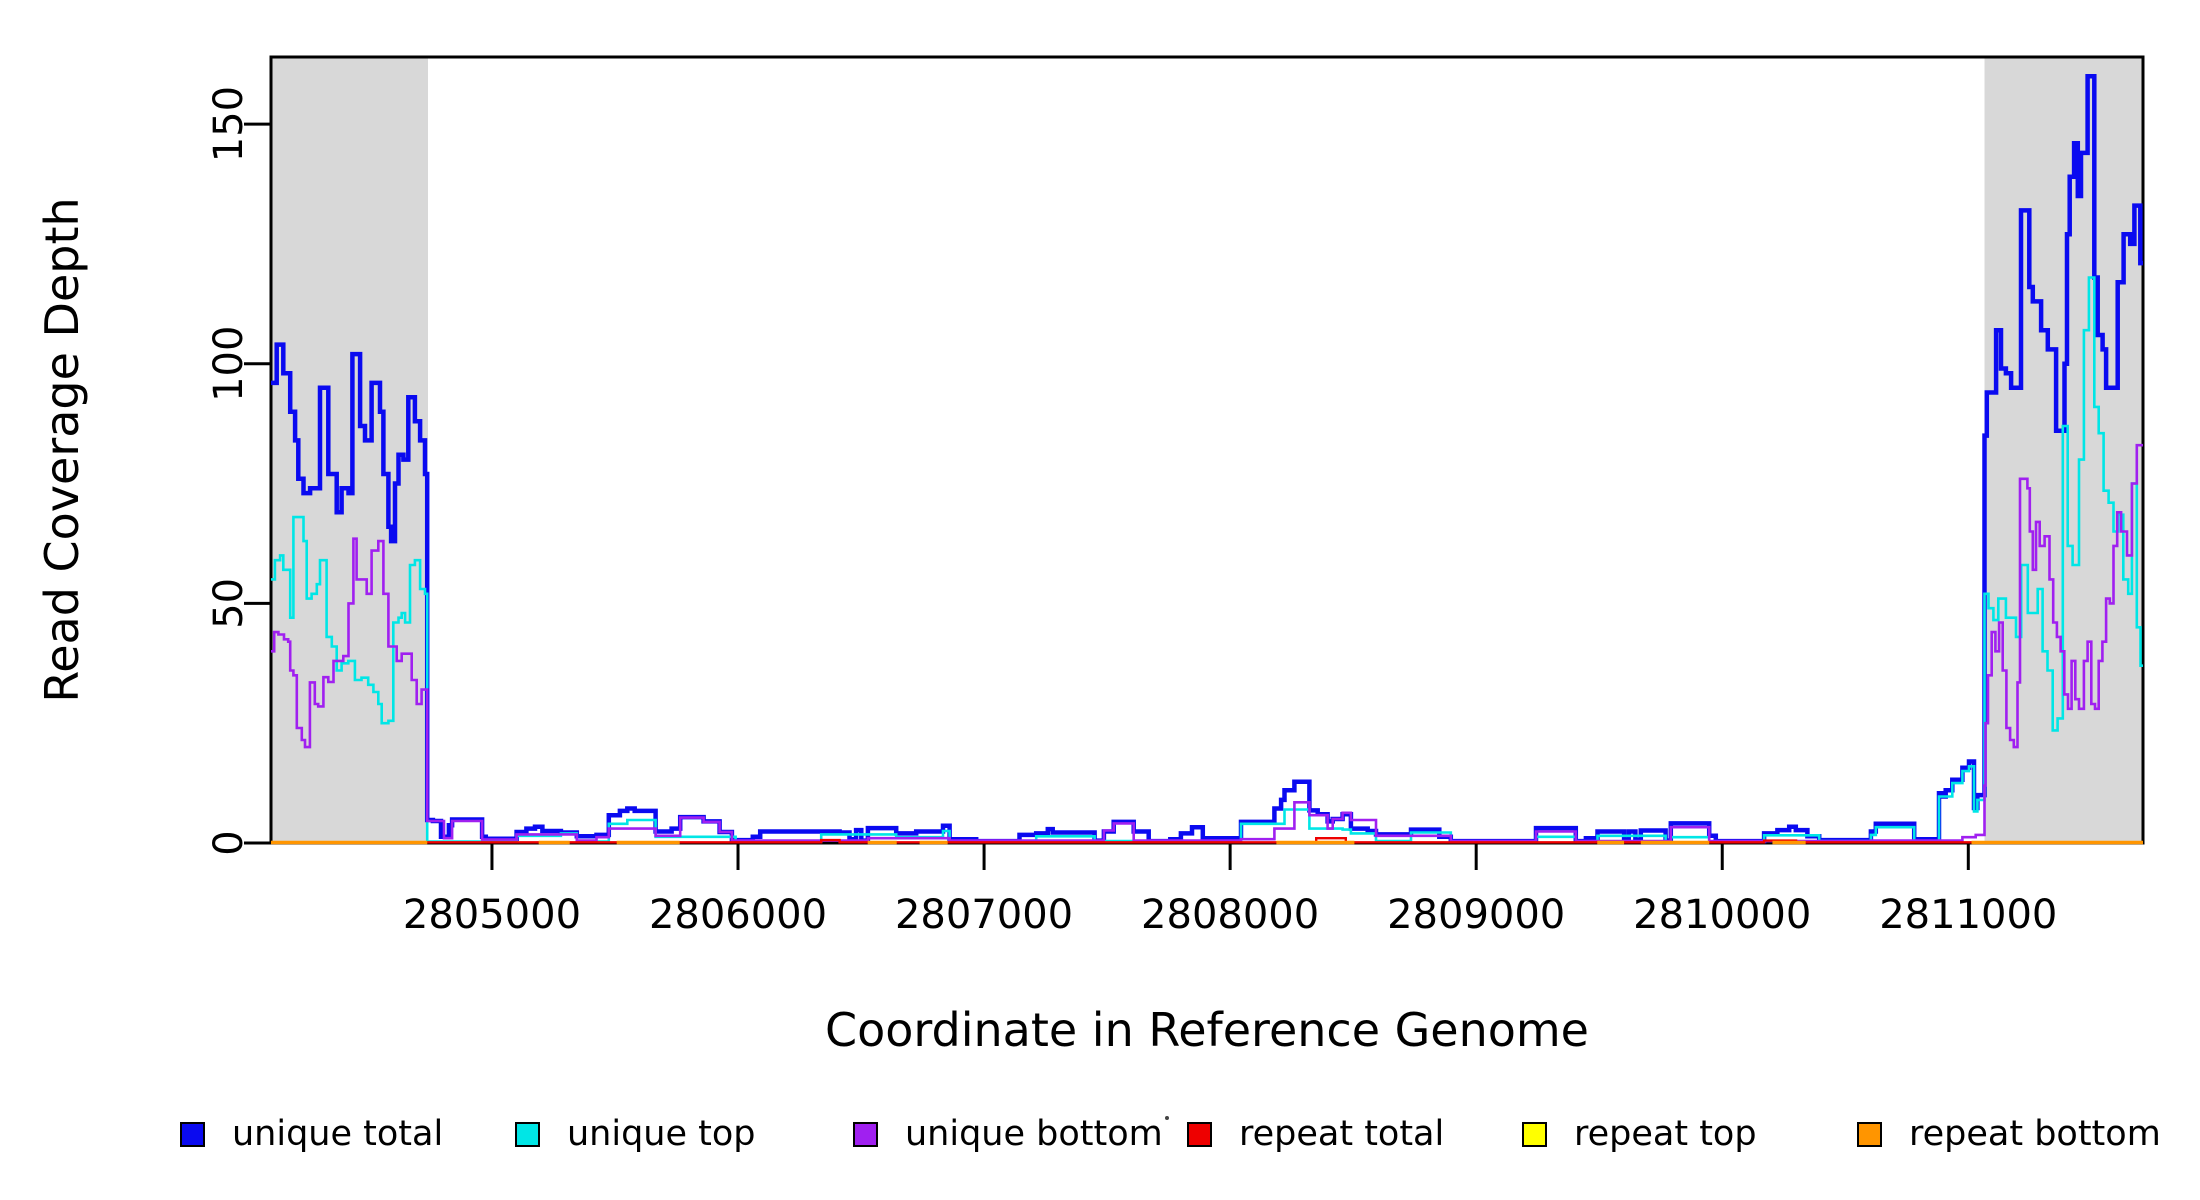 This screenshot has height=1200, width=2200. What do you see at coordinates (527, 1134) in the screenshot?
I see `legend-swatch-unique-top` at bounding box center [527, 1134].